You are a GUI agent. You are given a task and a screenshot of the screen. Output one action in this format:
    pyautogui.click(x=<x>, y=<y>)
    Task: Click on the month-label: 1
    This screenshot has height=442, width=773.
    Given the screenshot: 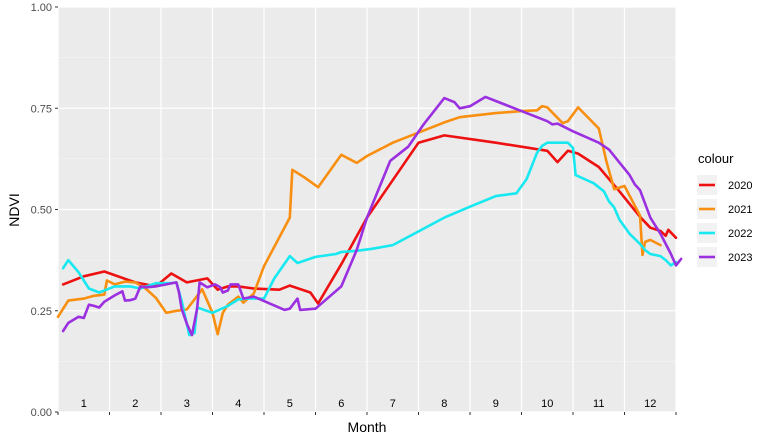 What is the action you would take?
    pyautogui.click(x=84, y=404)
    